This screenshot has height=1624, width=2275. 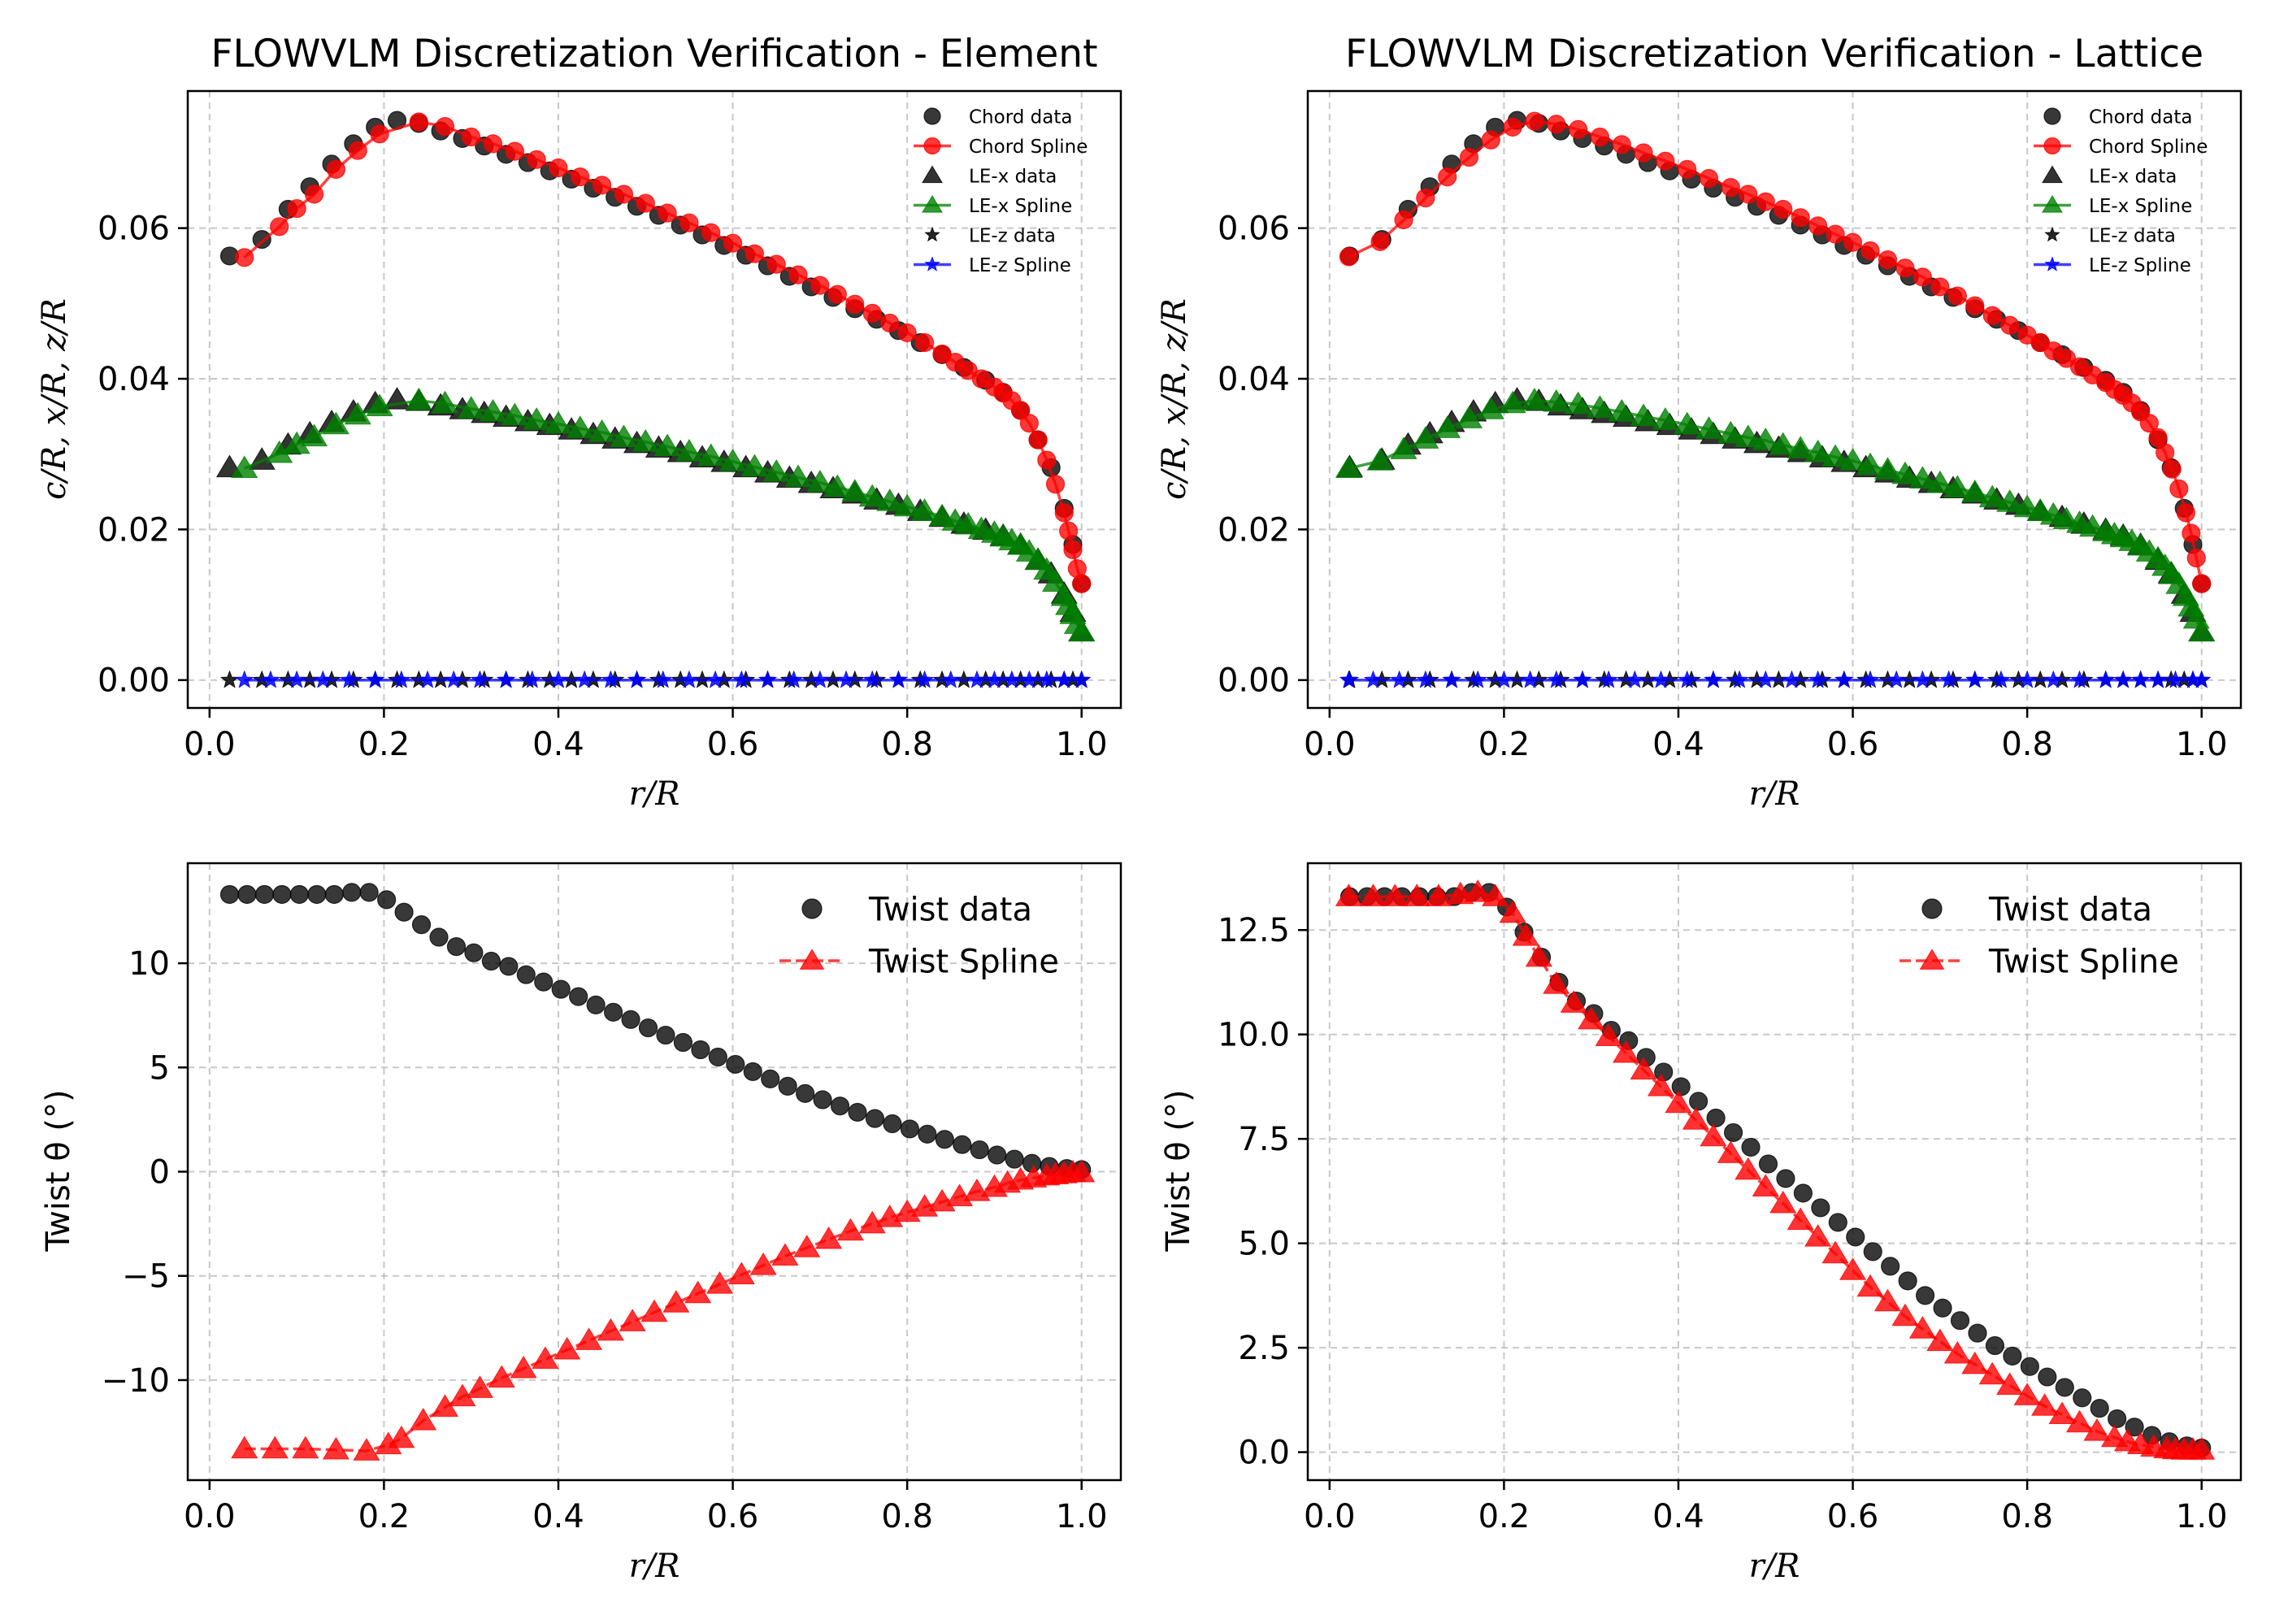 What do you see at coordinates (1330, 1516) in the screenshot?
I see `x-tick-label: 0.0` at bounding box center [1330, 1516].